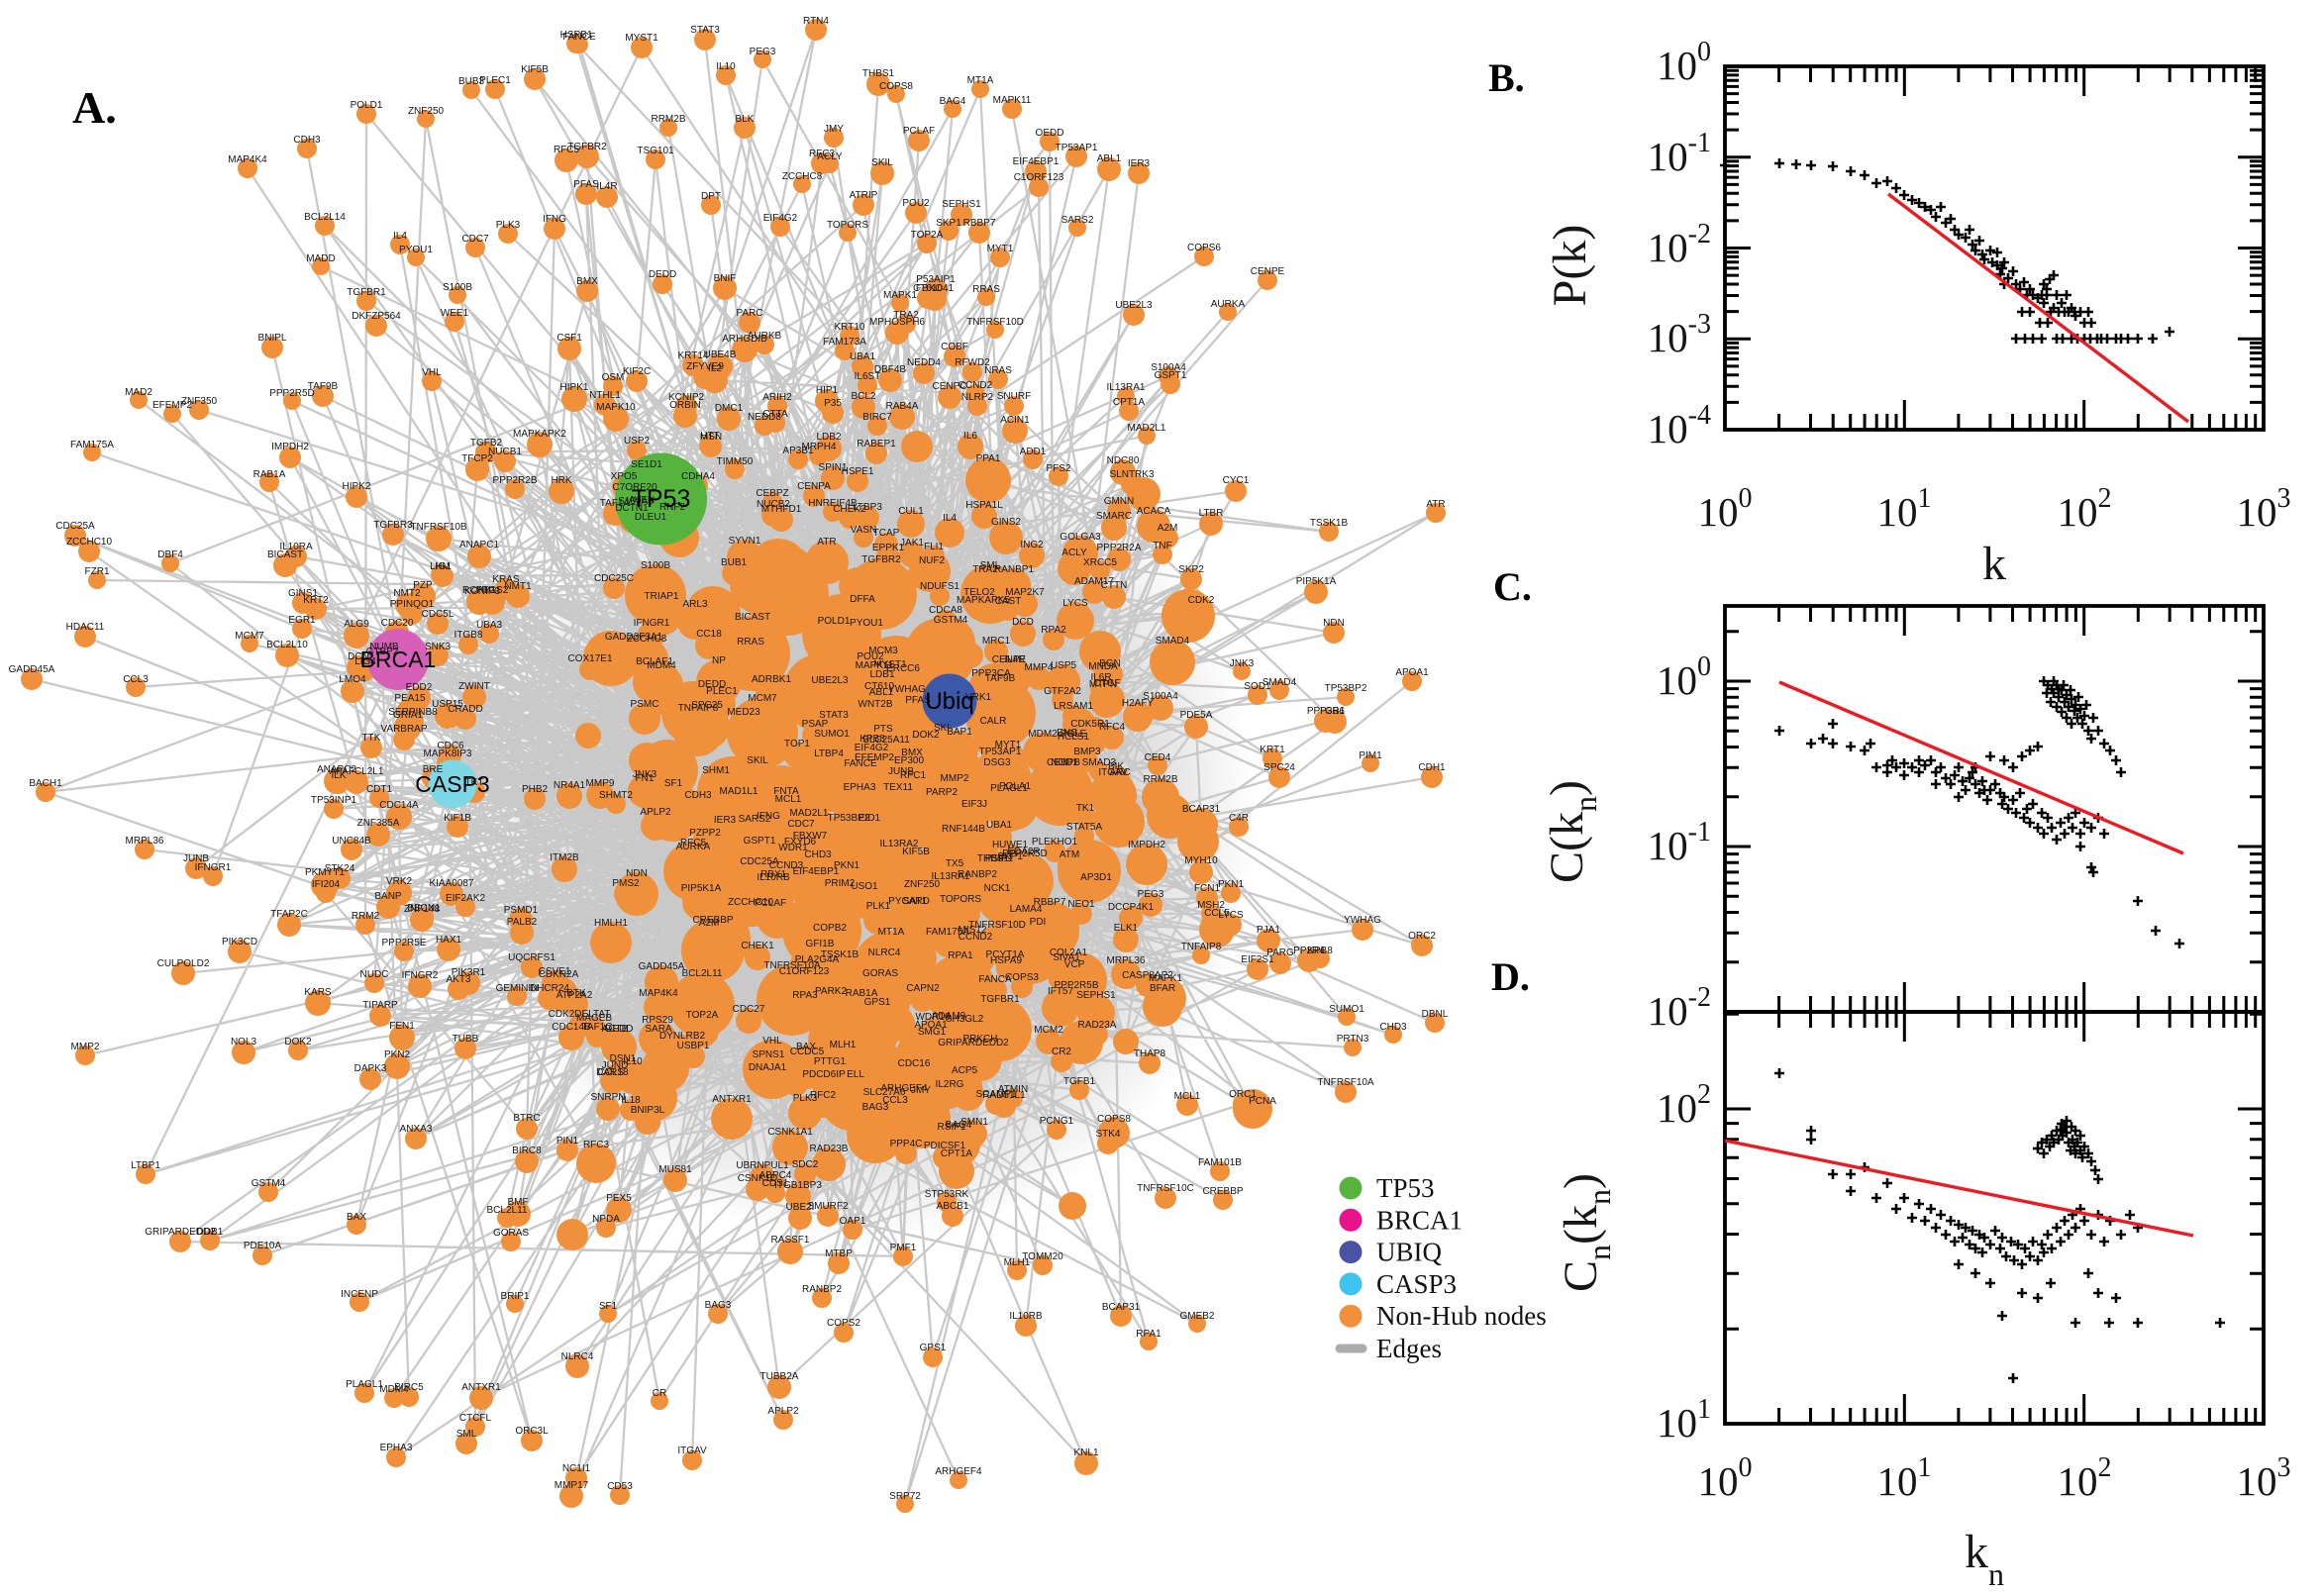  Describe the element at coordinates (769, 1055) in the screenshot. I see `svg-text: SPNS1` at that location.